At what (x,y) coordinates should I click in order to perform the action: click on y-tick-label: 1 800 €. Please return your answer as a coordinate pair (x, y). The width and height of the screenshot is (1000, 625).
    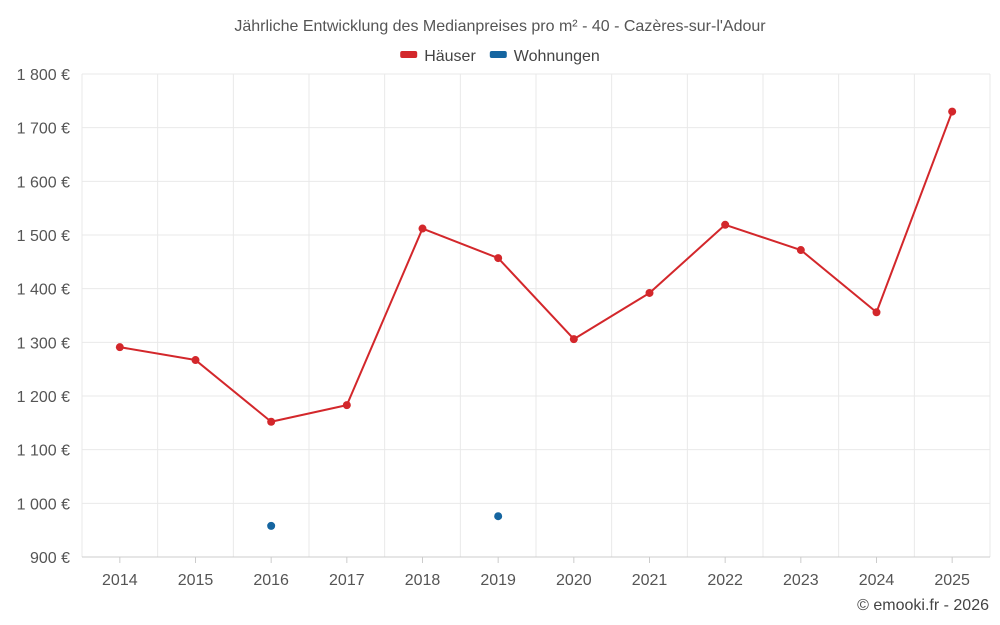
    Looking at the image, I should click on (43, 75).